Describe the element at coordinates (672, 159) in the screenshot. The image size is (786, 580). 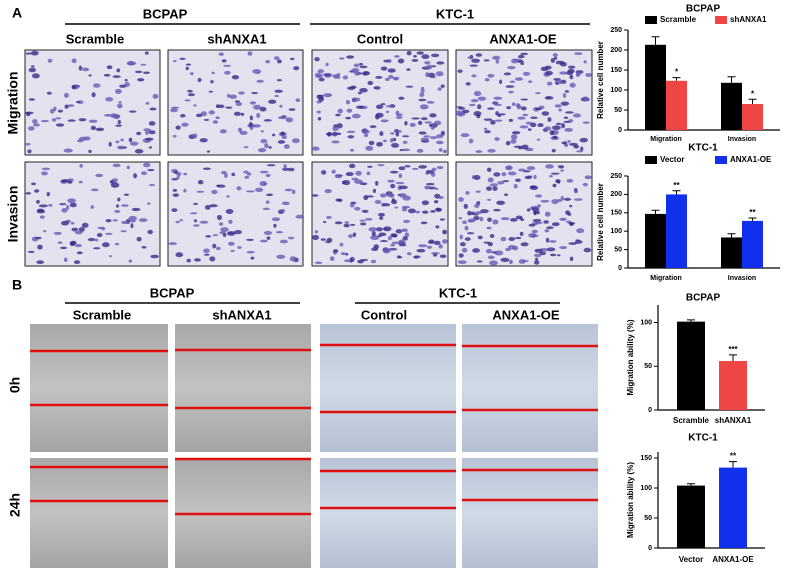
I see `legend-label: Vector` at that location.